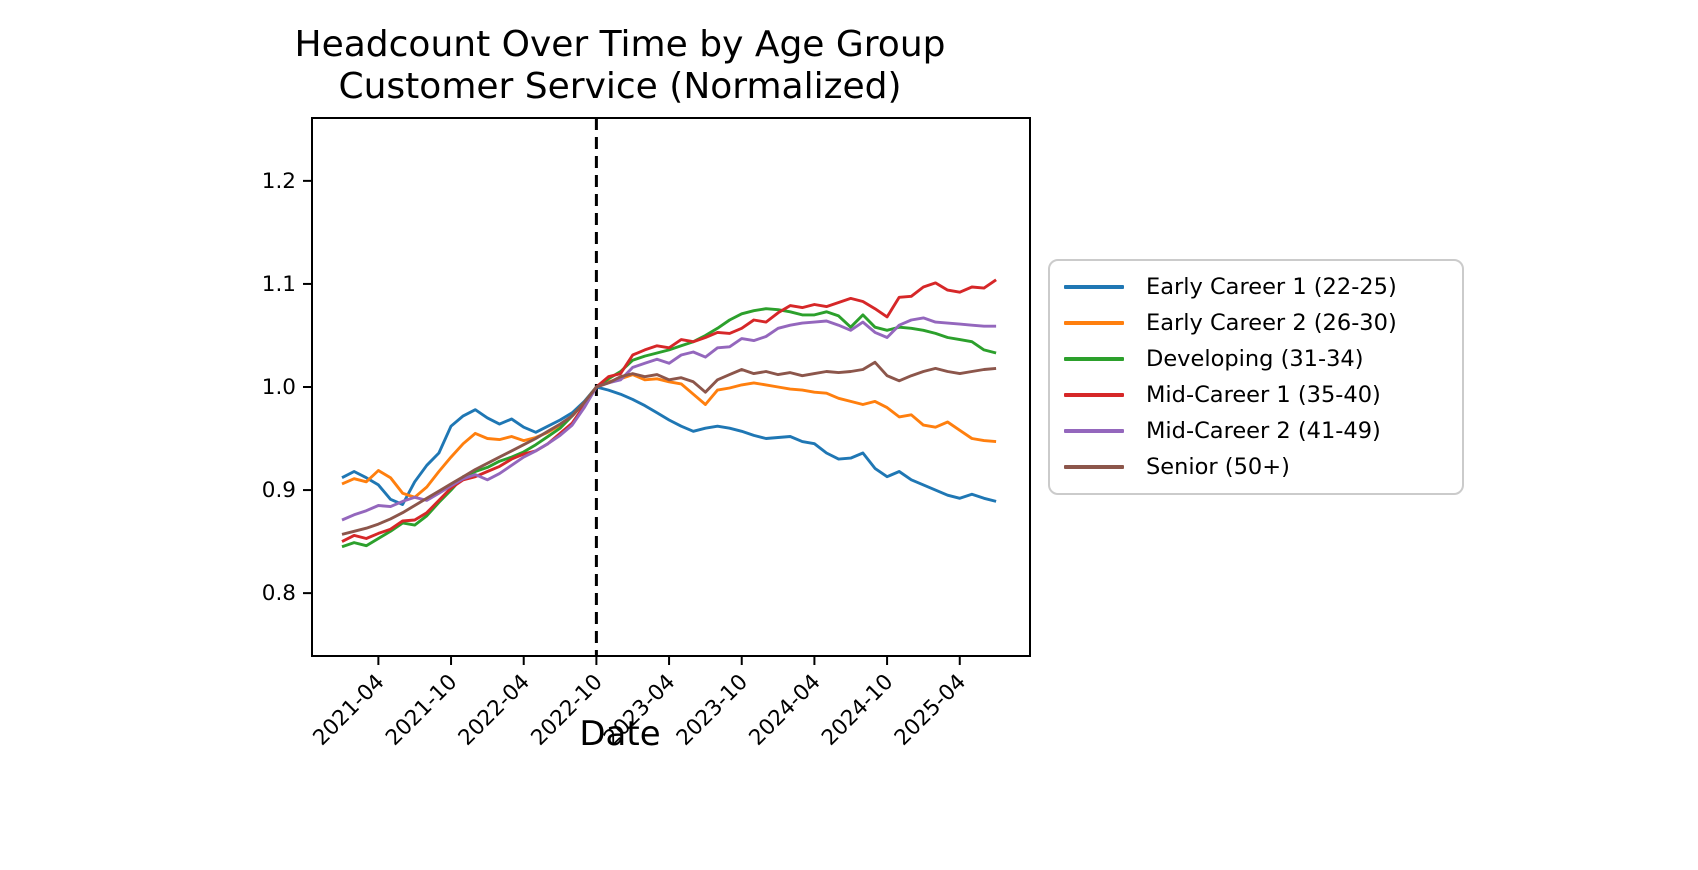 This screenshot has height=870, width=1698. Describe the element at coordinates (712, 710) in the screenshot. I see `x-tick-label: 2023-10` at that location.